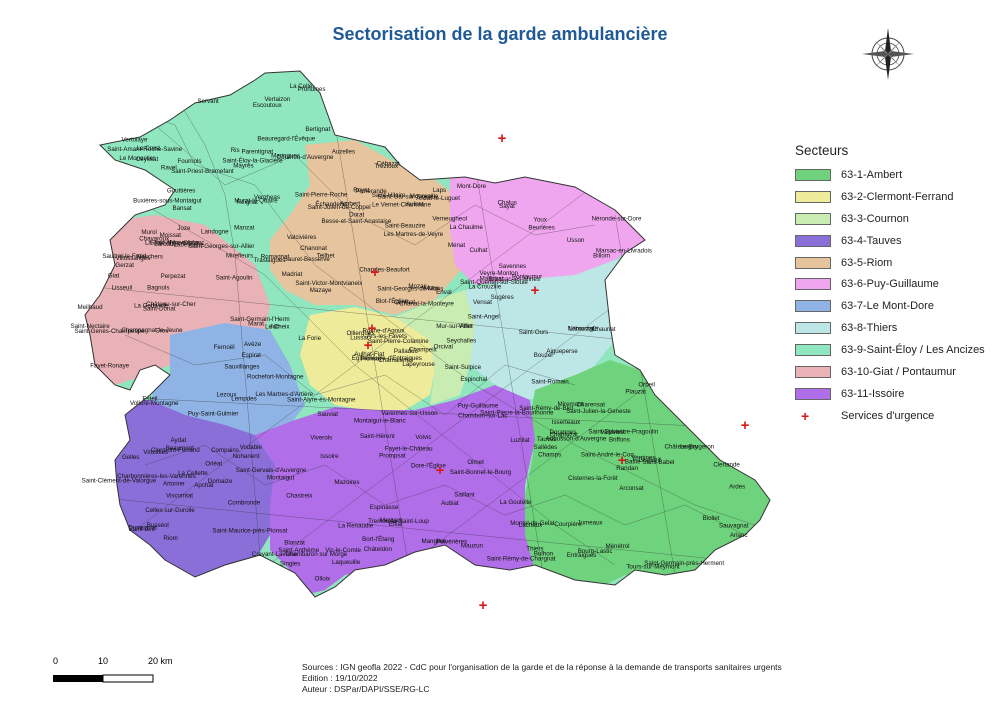 The height and width of the screenshot is (707, 1000). I want to click on legend-label: 63-7-Le Mont-Dore, so click(887, 306).